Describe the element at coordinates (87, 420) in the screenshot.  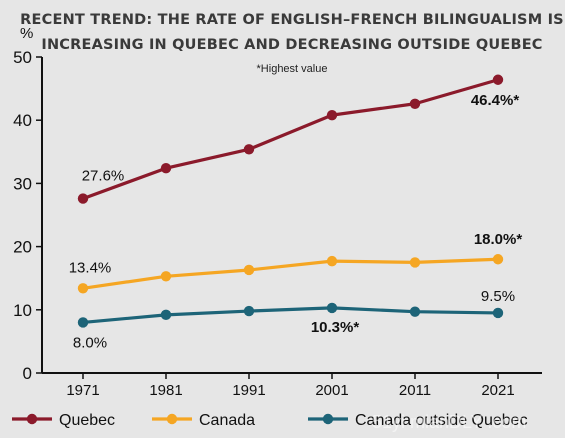
I see `legend-label: Quebec` at that location.